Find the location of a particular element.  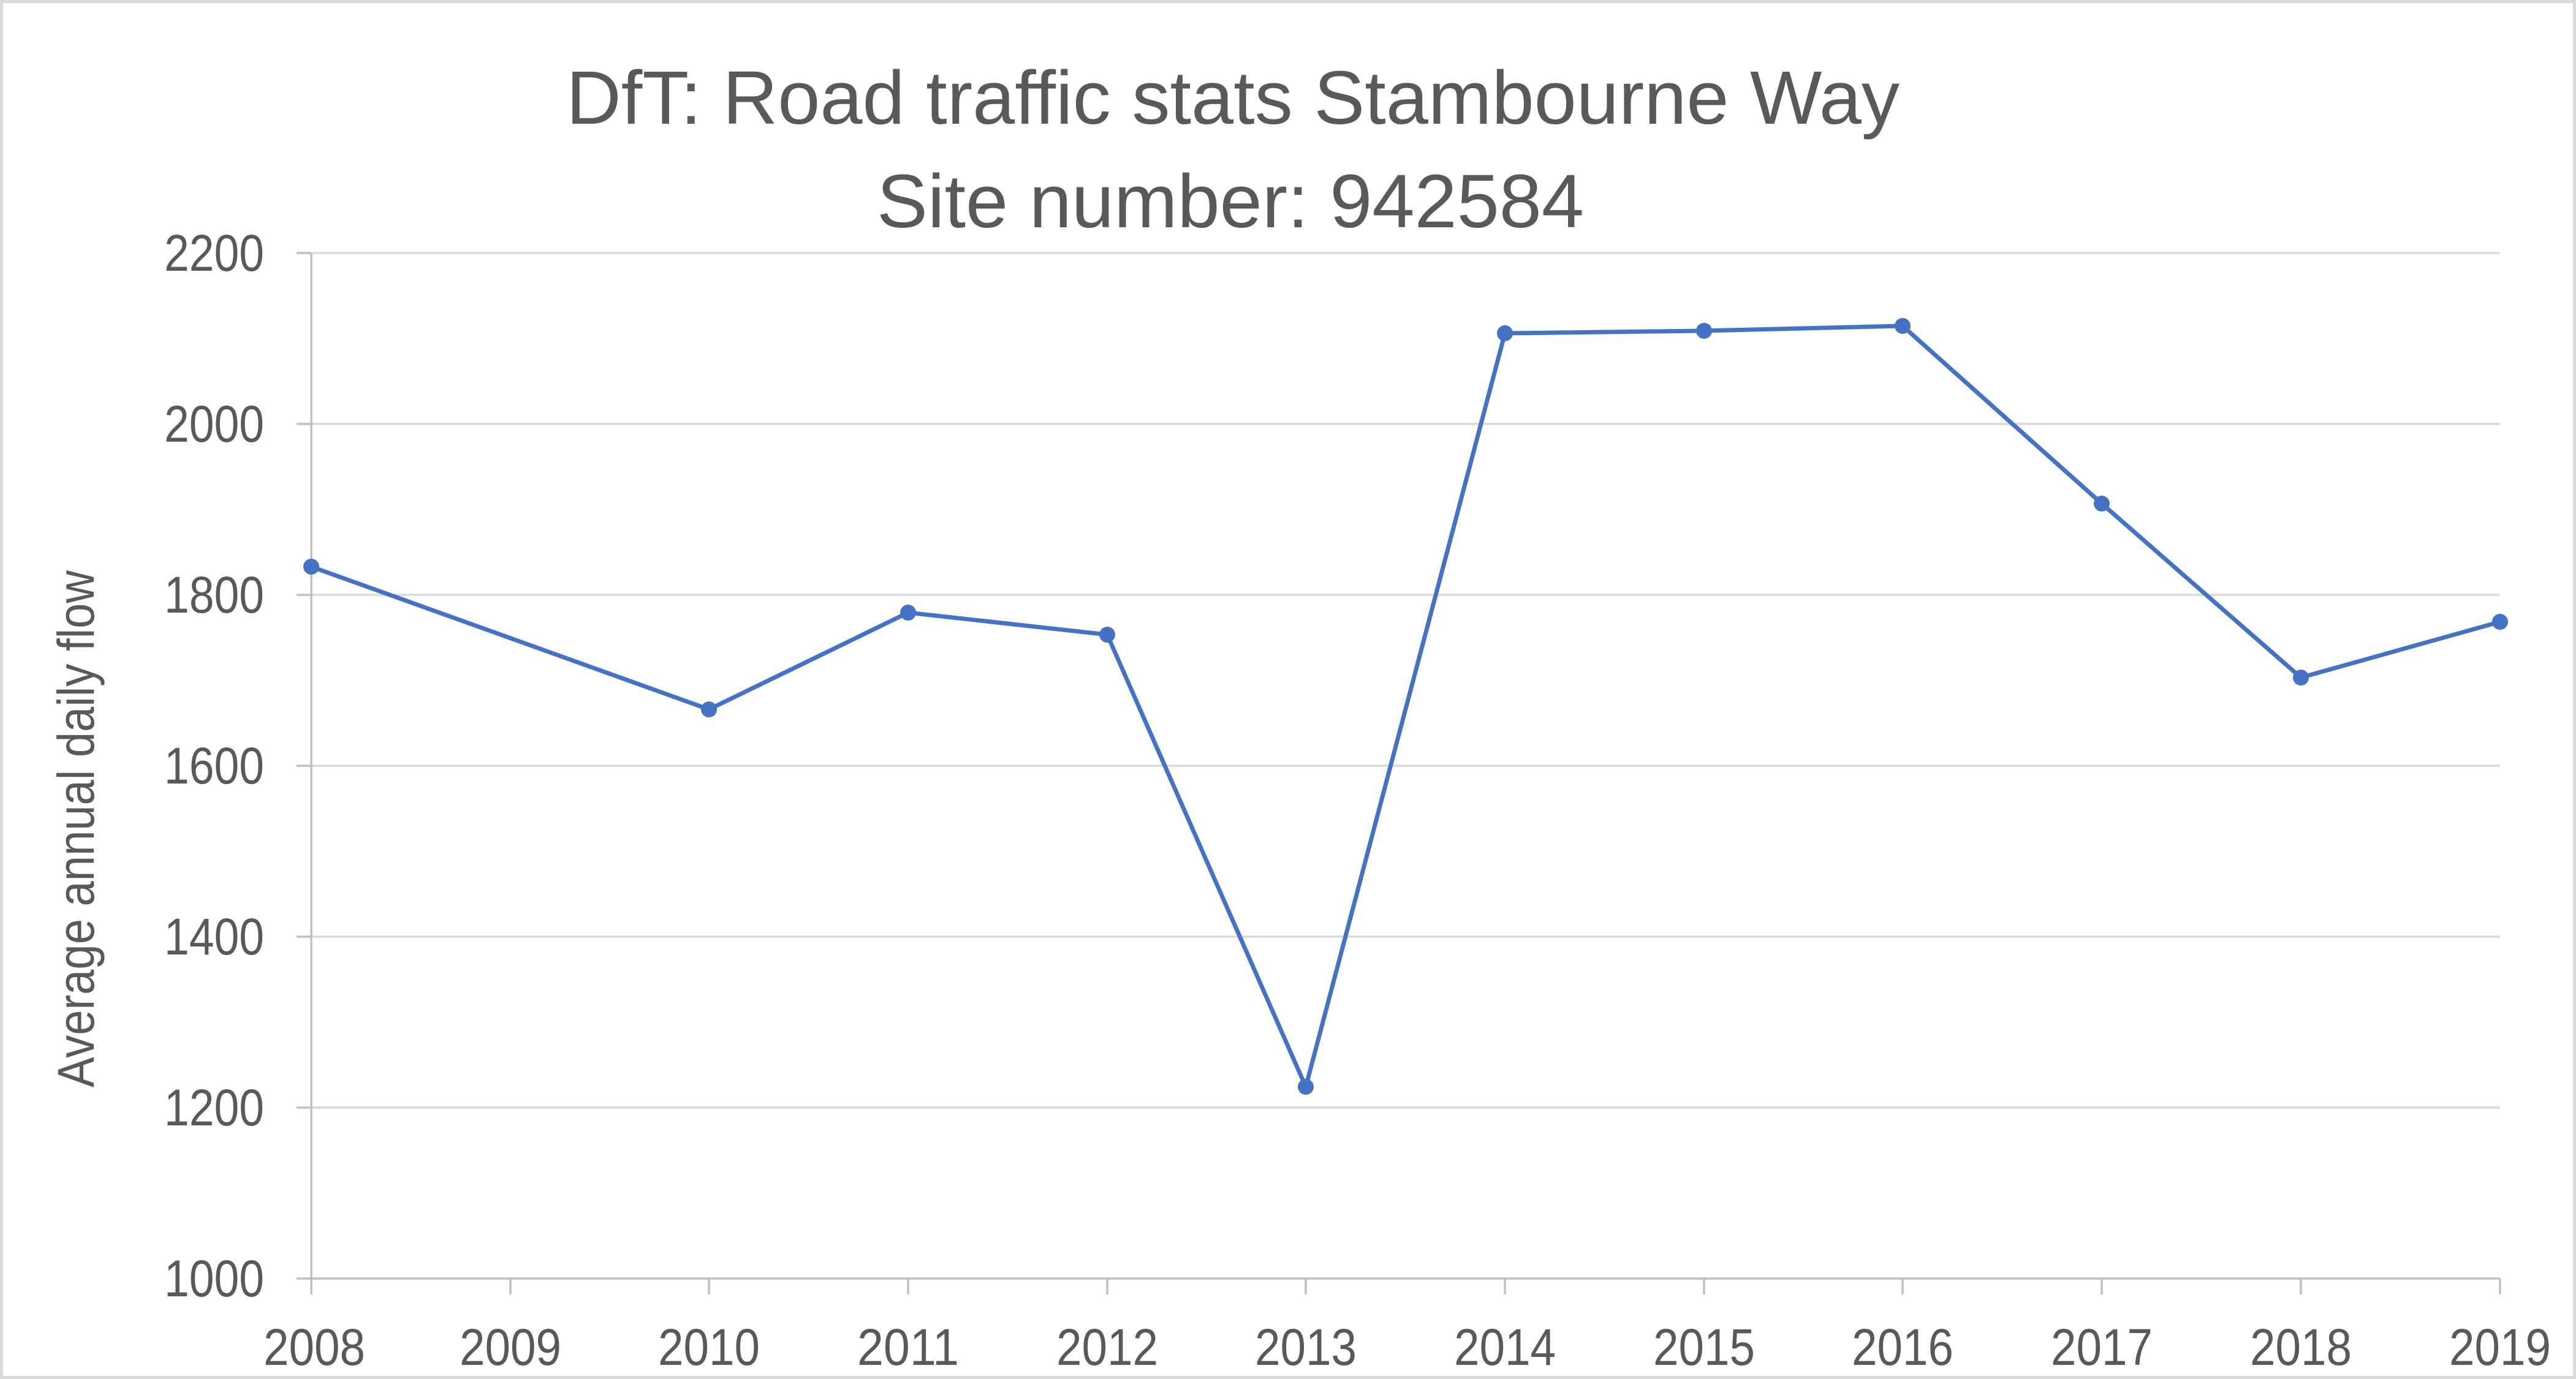

svg-text: 2009 is located at coordinates (510, 1347).